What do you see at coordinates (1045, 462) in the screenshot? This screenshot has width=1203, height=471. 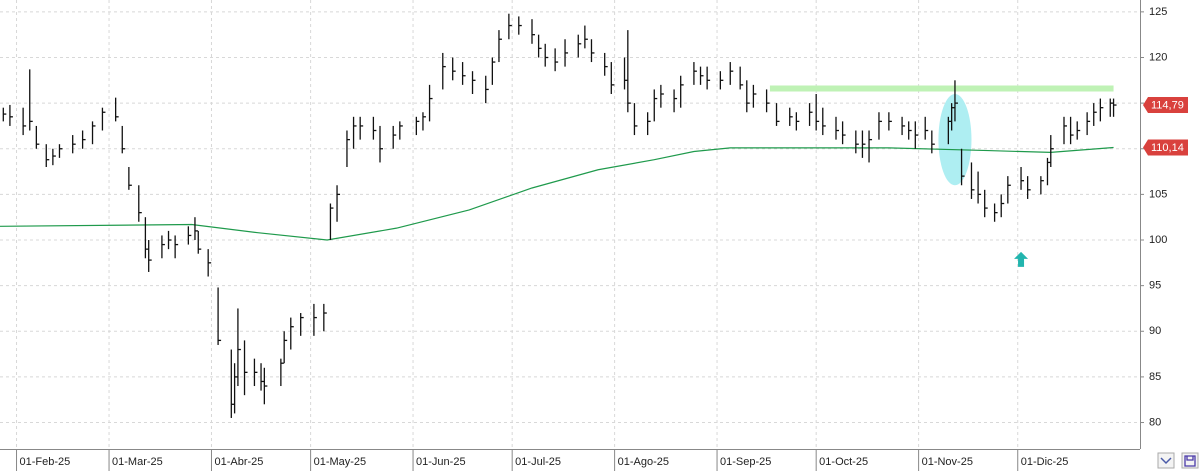 I see `x-tick-label: 01-Dic-25` at bounding box center [1045, 462].